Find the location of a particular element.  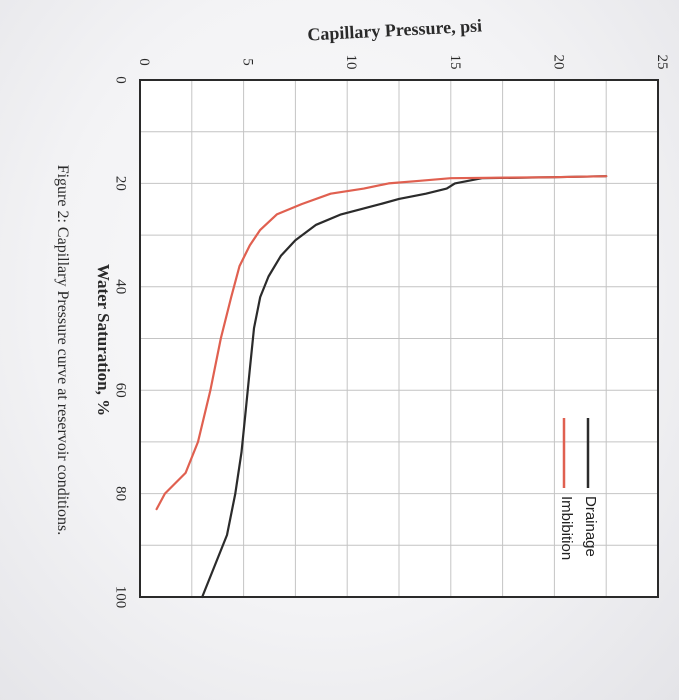

legend-label-imbibition: Imbibition is located at coordinates (566, 528).